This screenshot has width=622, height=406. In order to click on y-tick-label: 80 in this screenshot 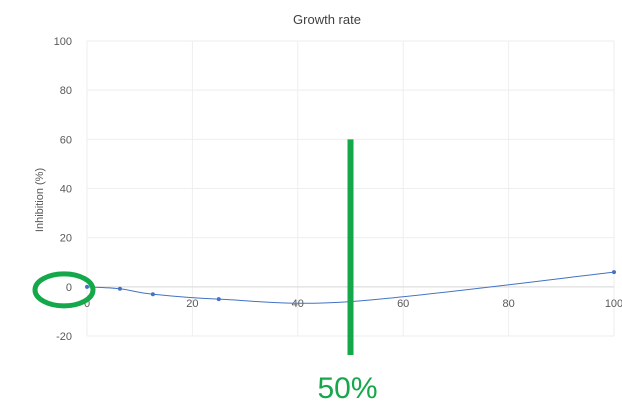, I will do `click(66, 91)`.